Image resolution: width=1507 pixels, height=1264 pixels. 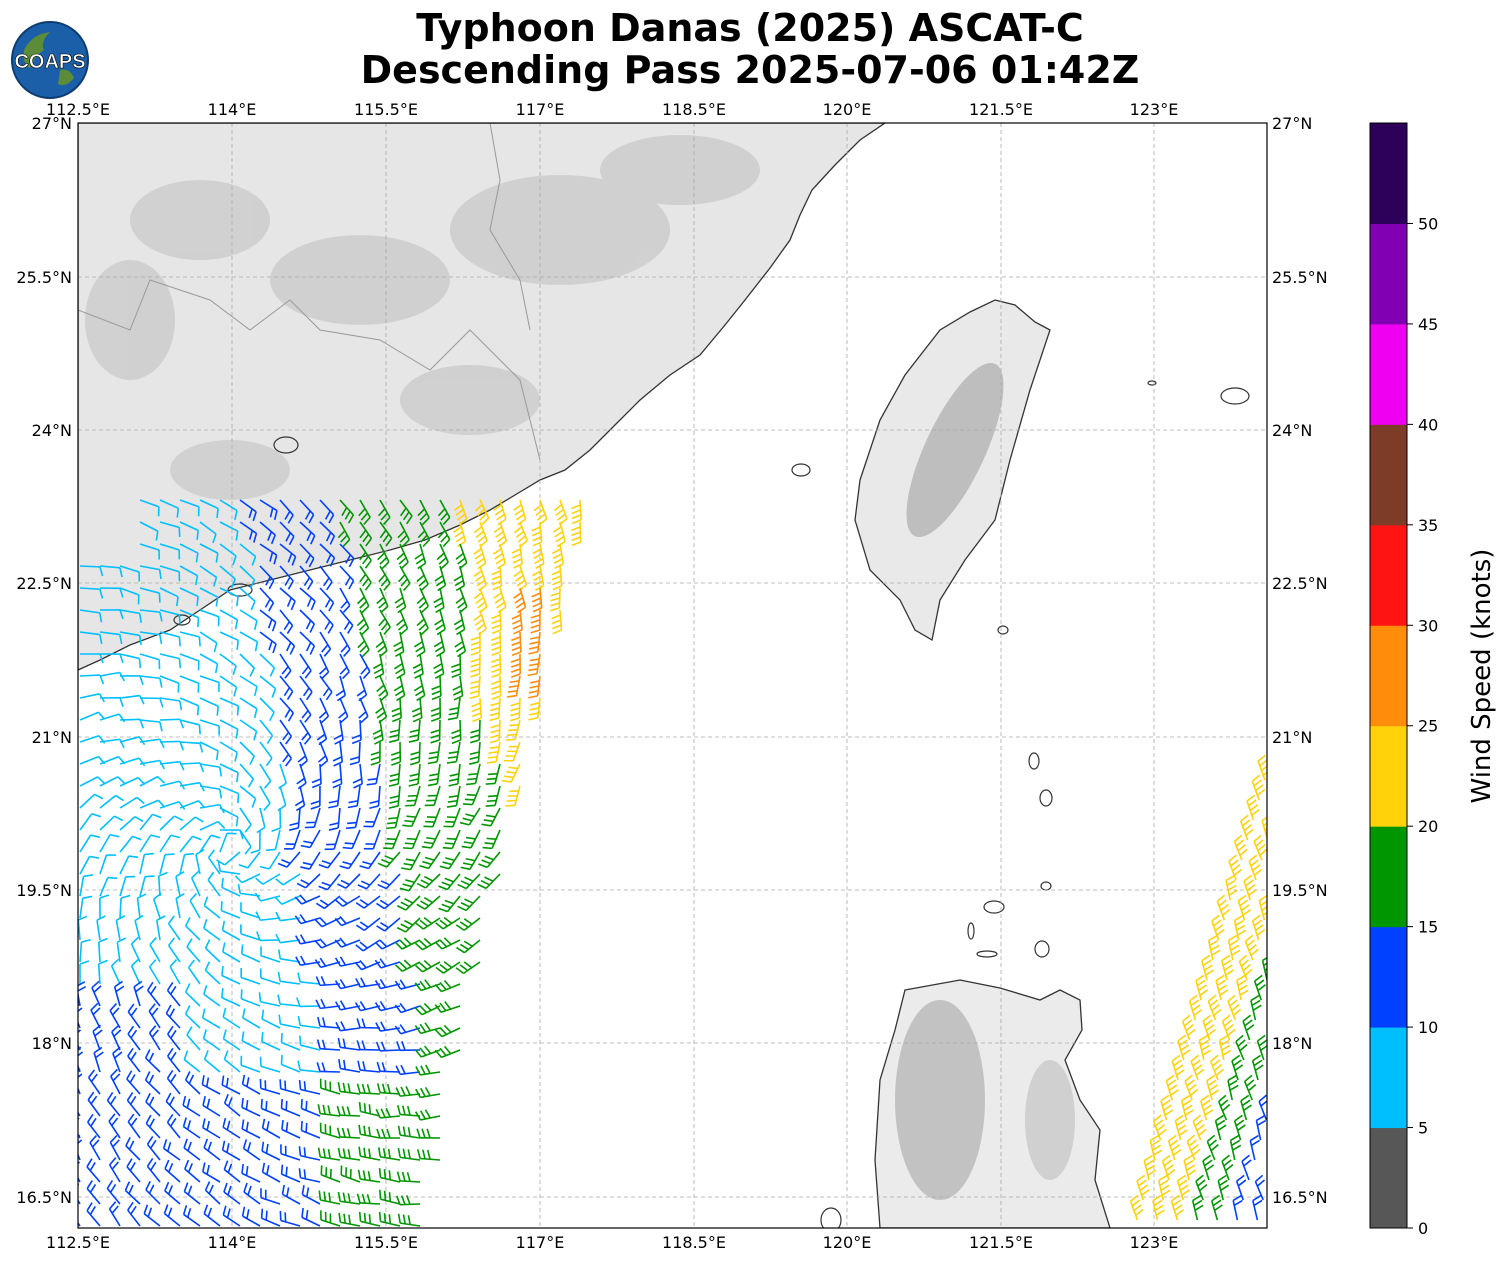 I want to click on colorbar-tick-label: 40, so click(x=1428, y=424).